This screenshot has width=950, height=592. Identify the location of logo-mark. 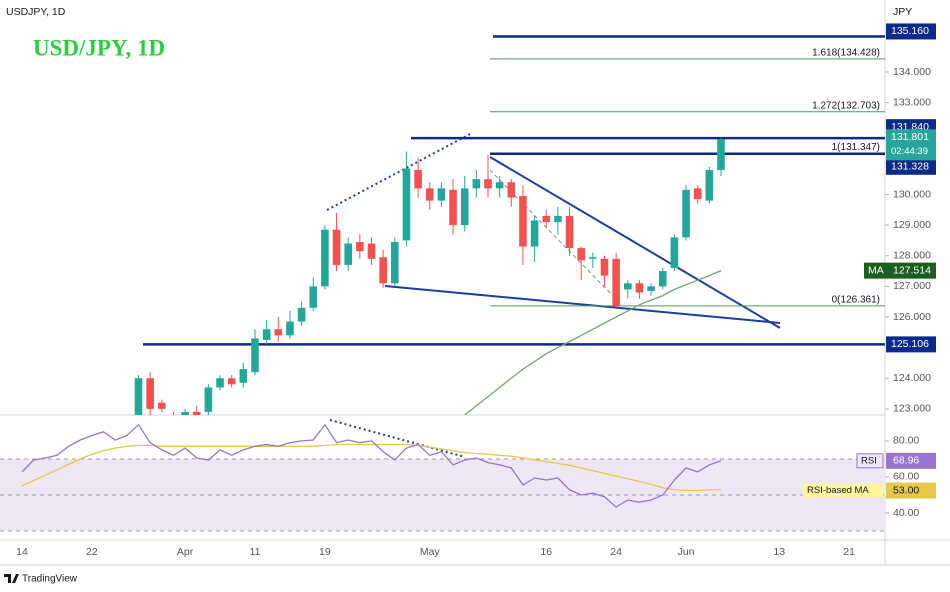
(11, 578).